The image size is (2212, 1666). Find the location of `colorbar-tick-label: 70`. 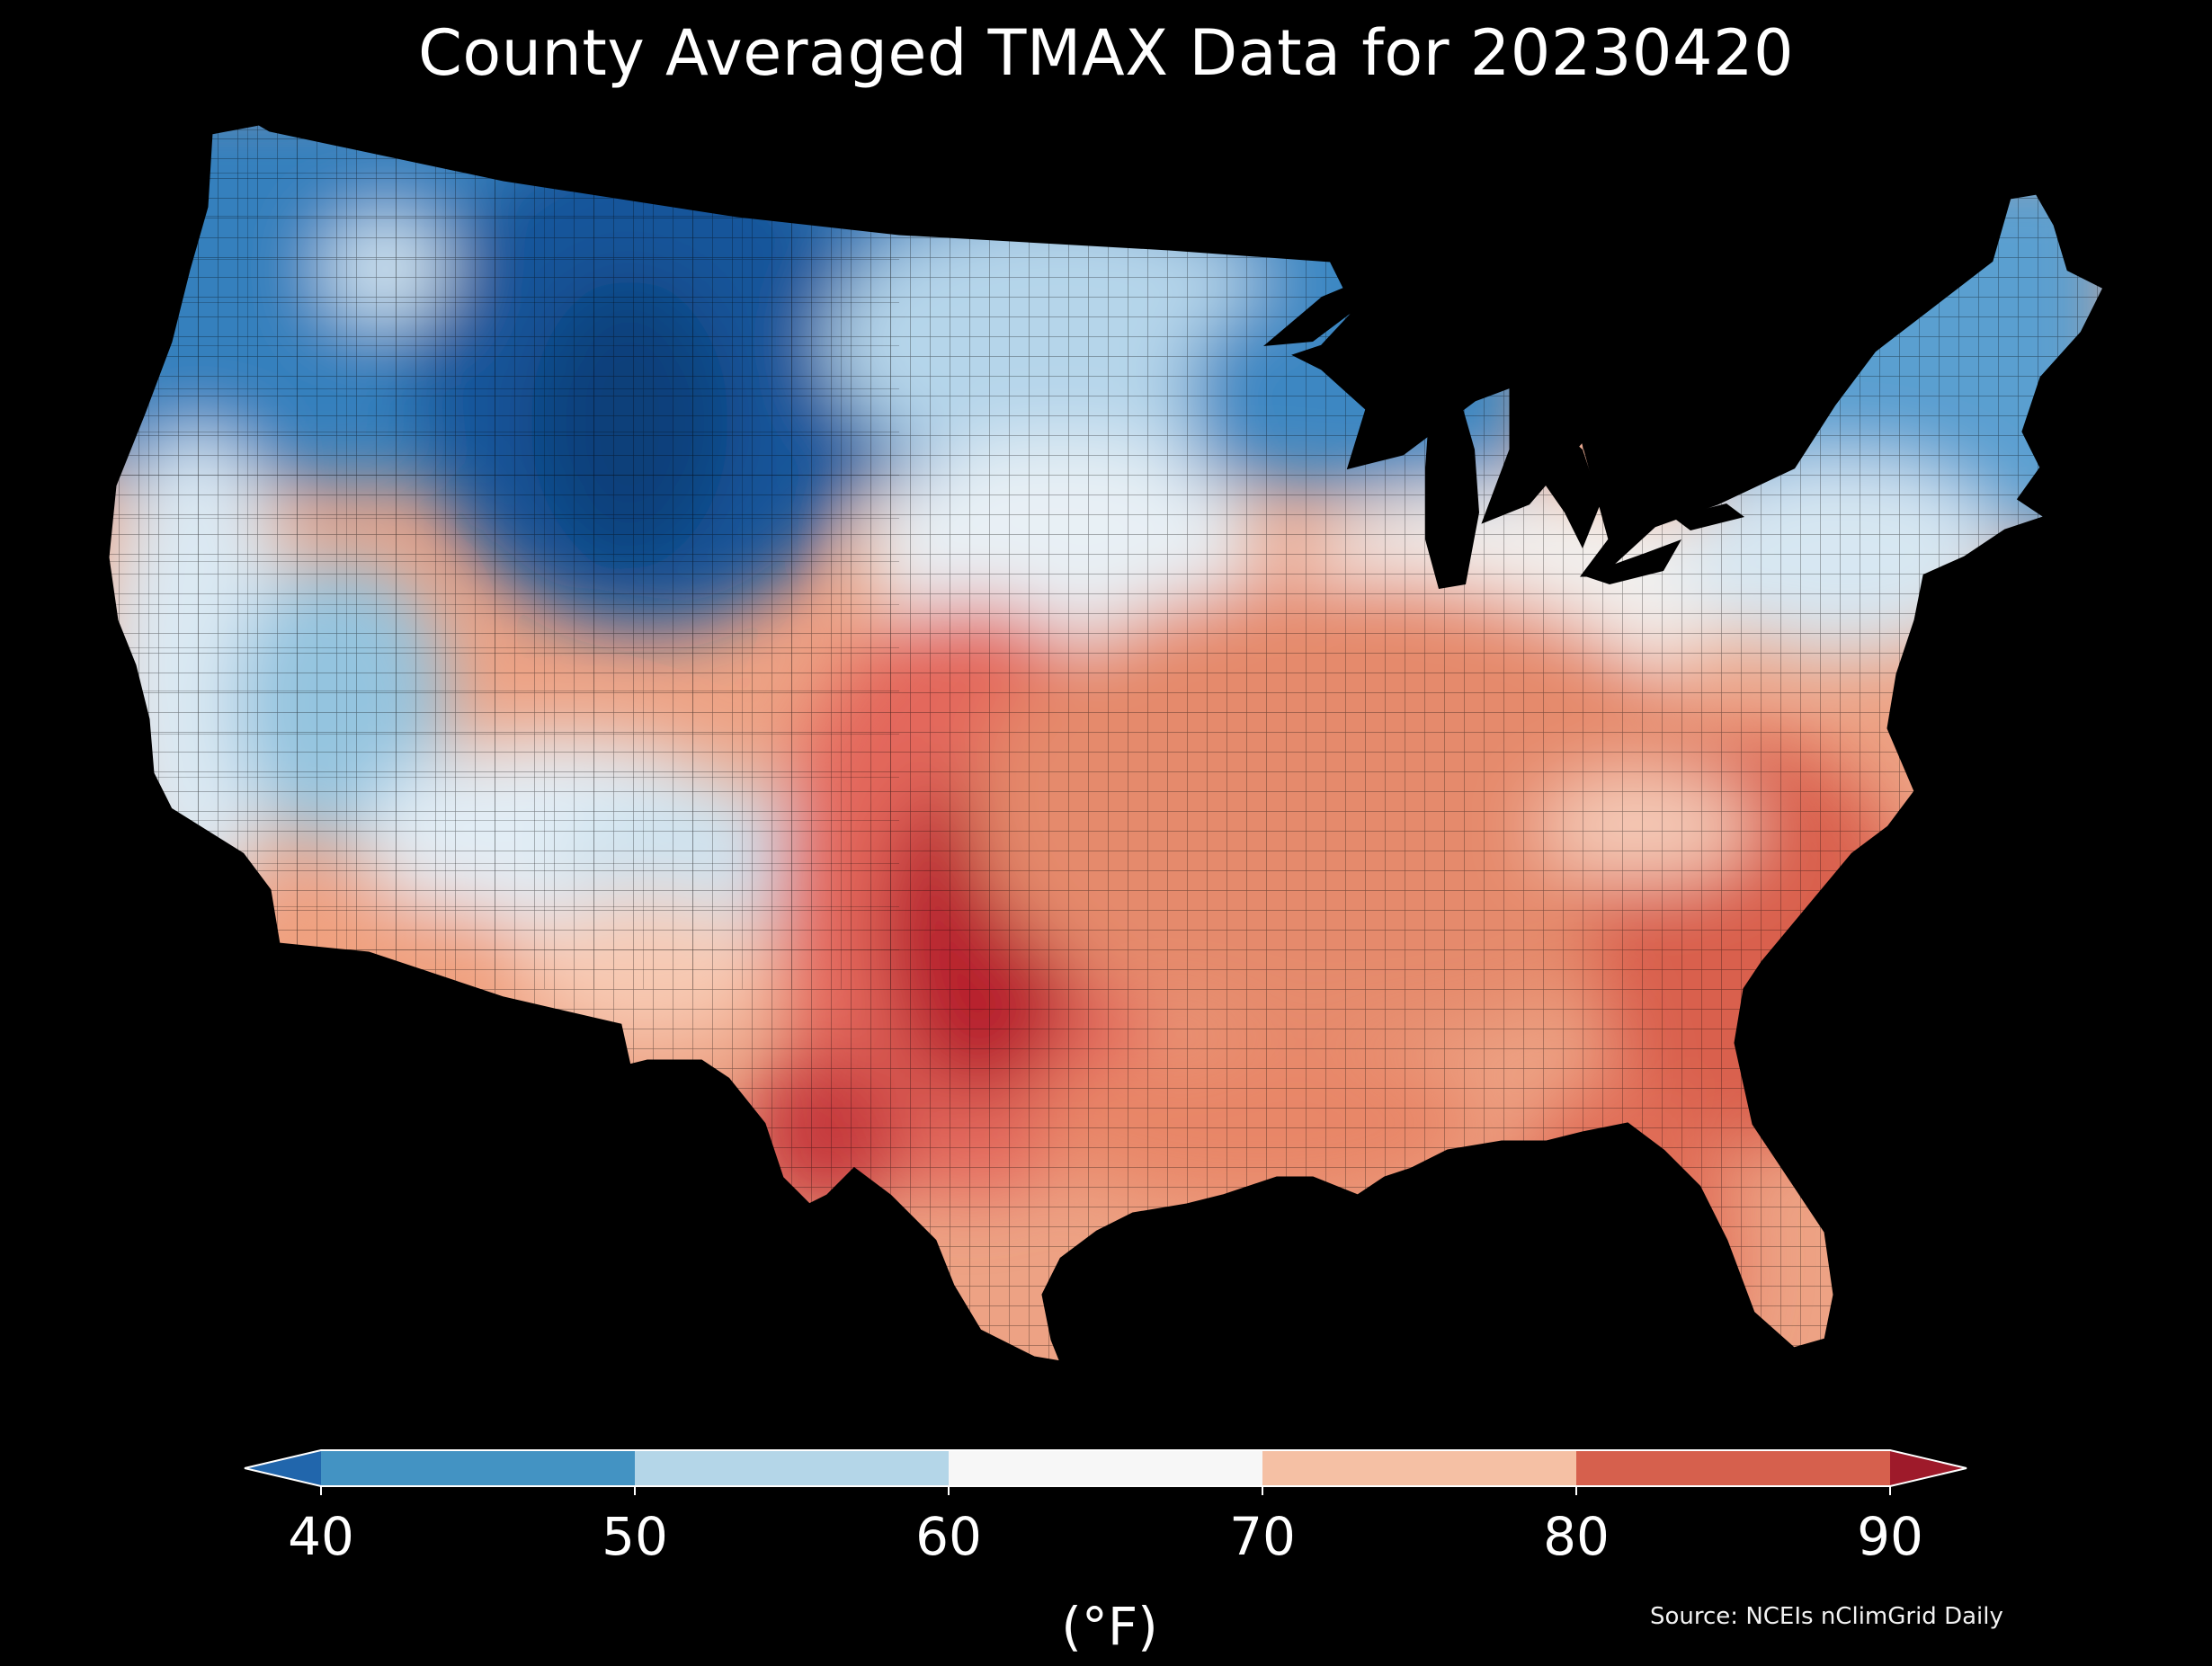

colorbar-tick-label: 70 is located at coordinates (1262, 1537).